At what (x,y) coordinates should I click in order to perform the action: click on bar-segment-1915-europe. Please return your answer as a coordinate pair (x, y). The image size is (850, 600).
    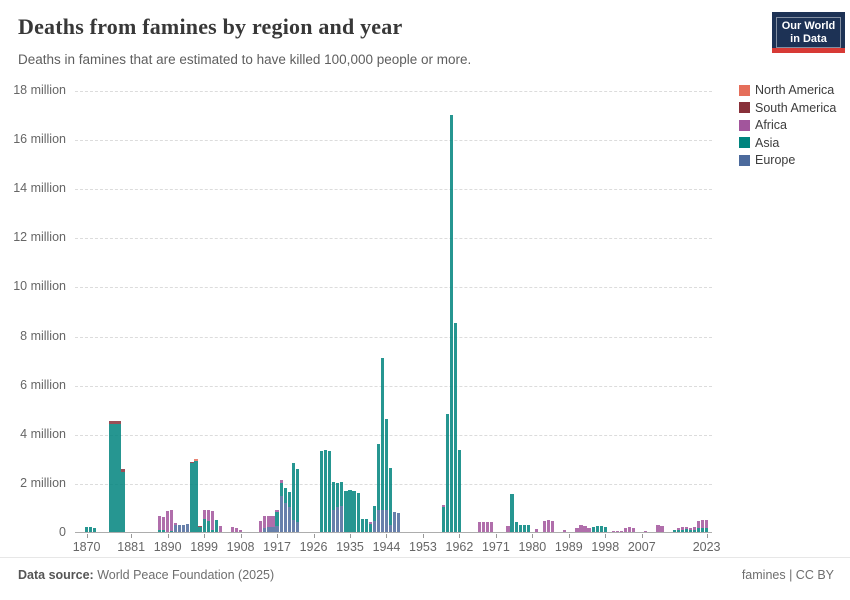
    Looking at the image, I should click on (269, 529).